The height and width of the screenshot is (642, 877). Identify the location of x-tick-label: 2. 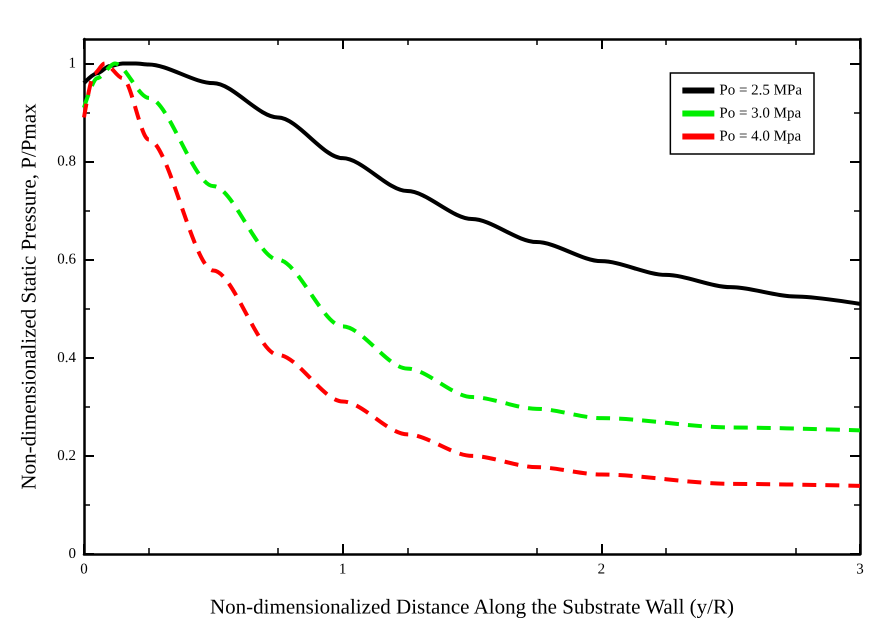
(602, 570).